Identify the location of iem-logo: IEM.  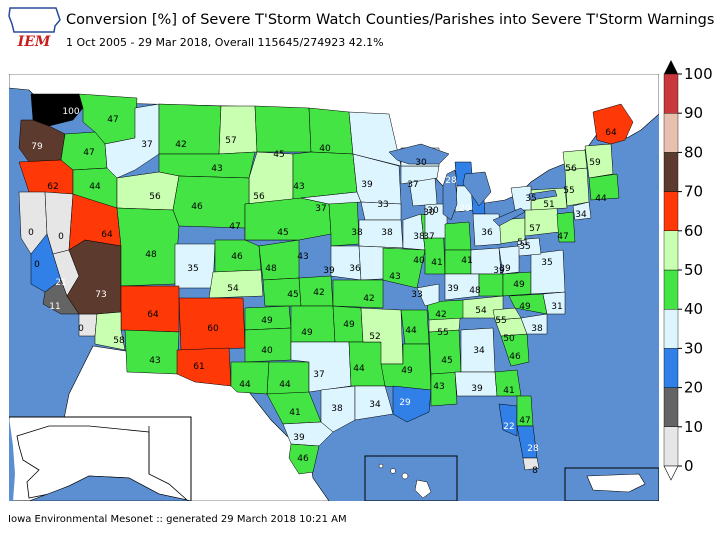
(34, 27).